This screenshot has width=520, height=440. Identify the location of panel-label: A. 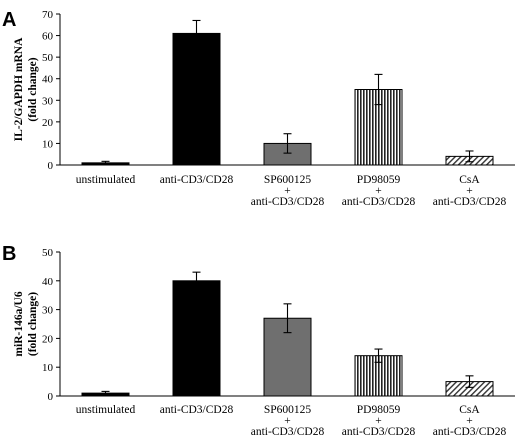
(9, 20).